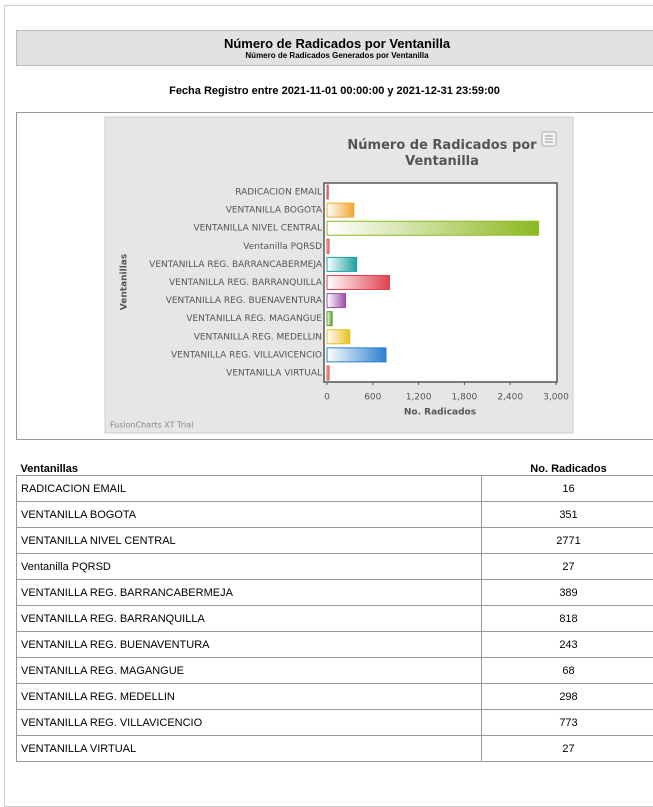 The width and height of the screenshot is (653, 807). Describe the element at coordinates (567, 464) in the screenshot. I see `header-cell: No. Radicados` at that location.